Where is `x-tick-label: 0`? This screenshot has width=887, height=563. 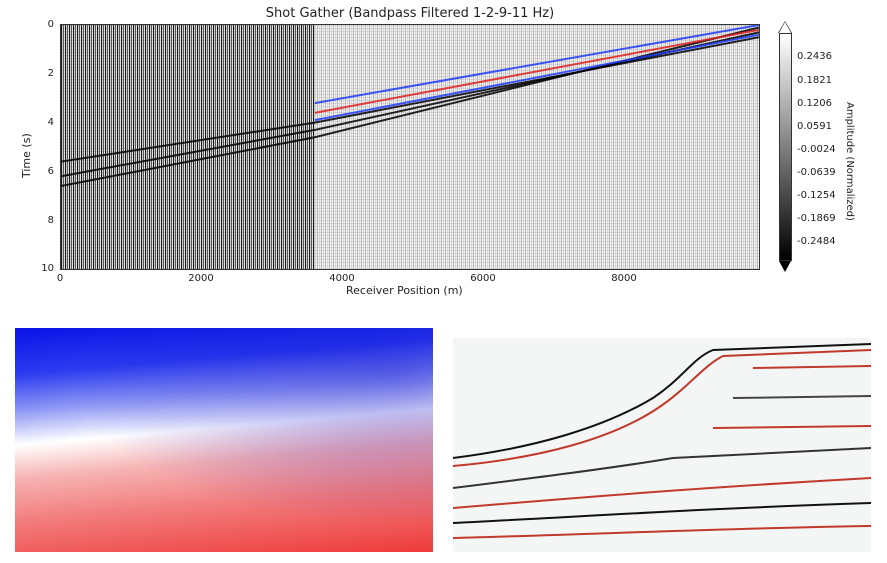
x-tick-label: 0 is located at coordinates (60, 278).